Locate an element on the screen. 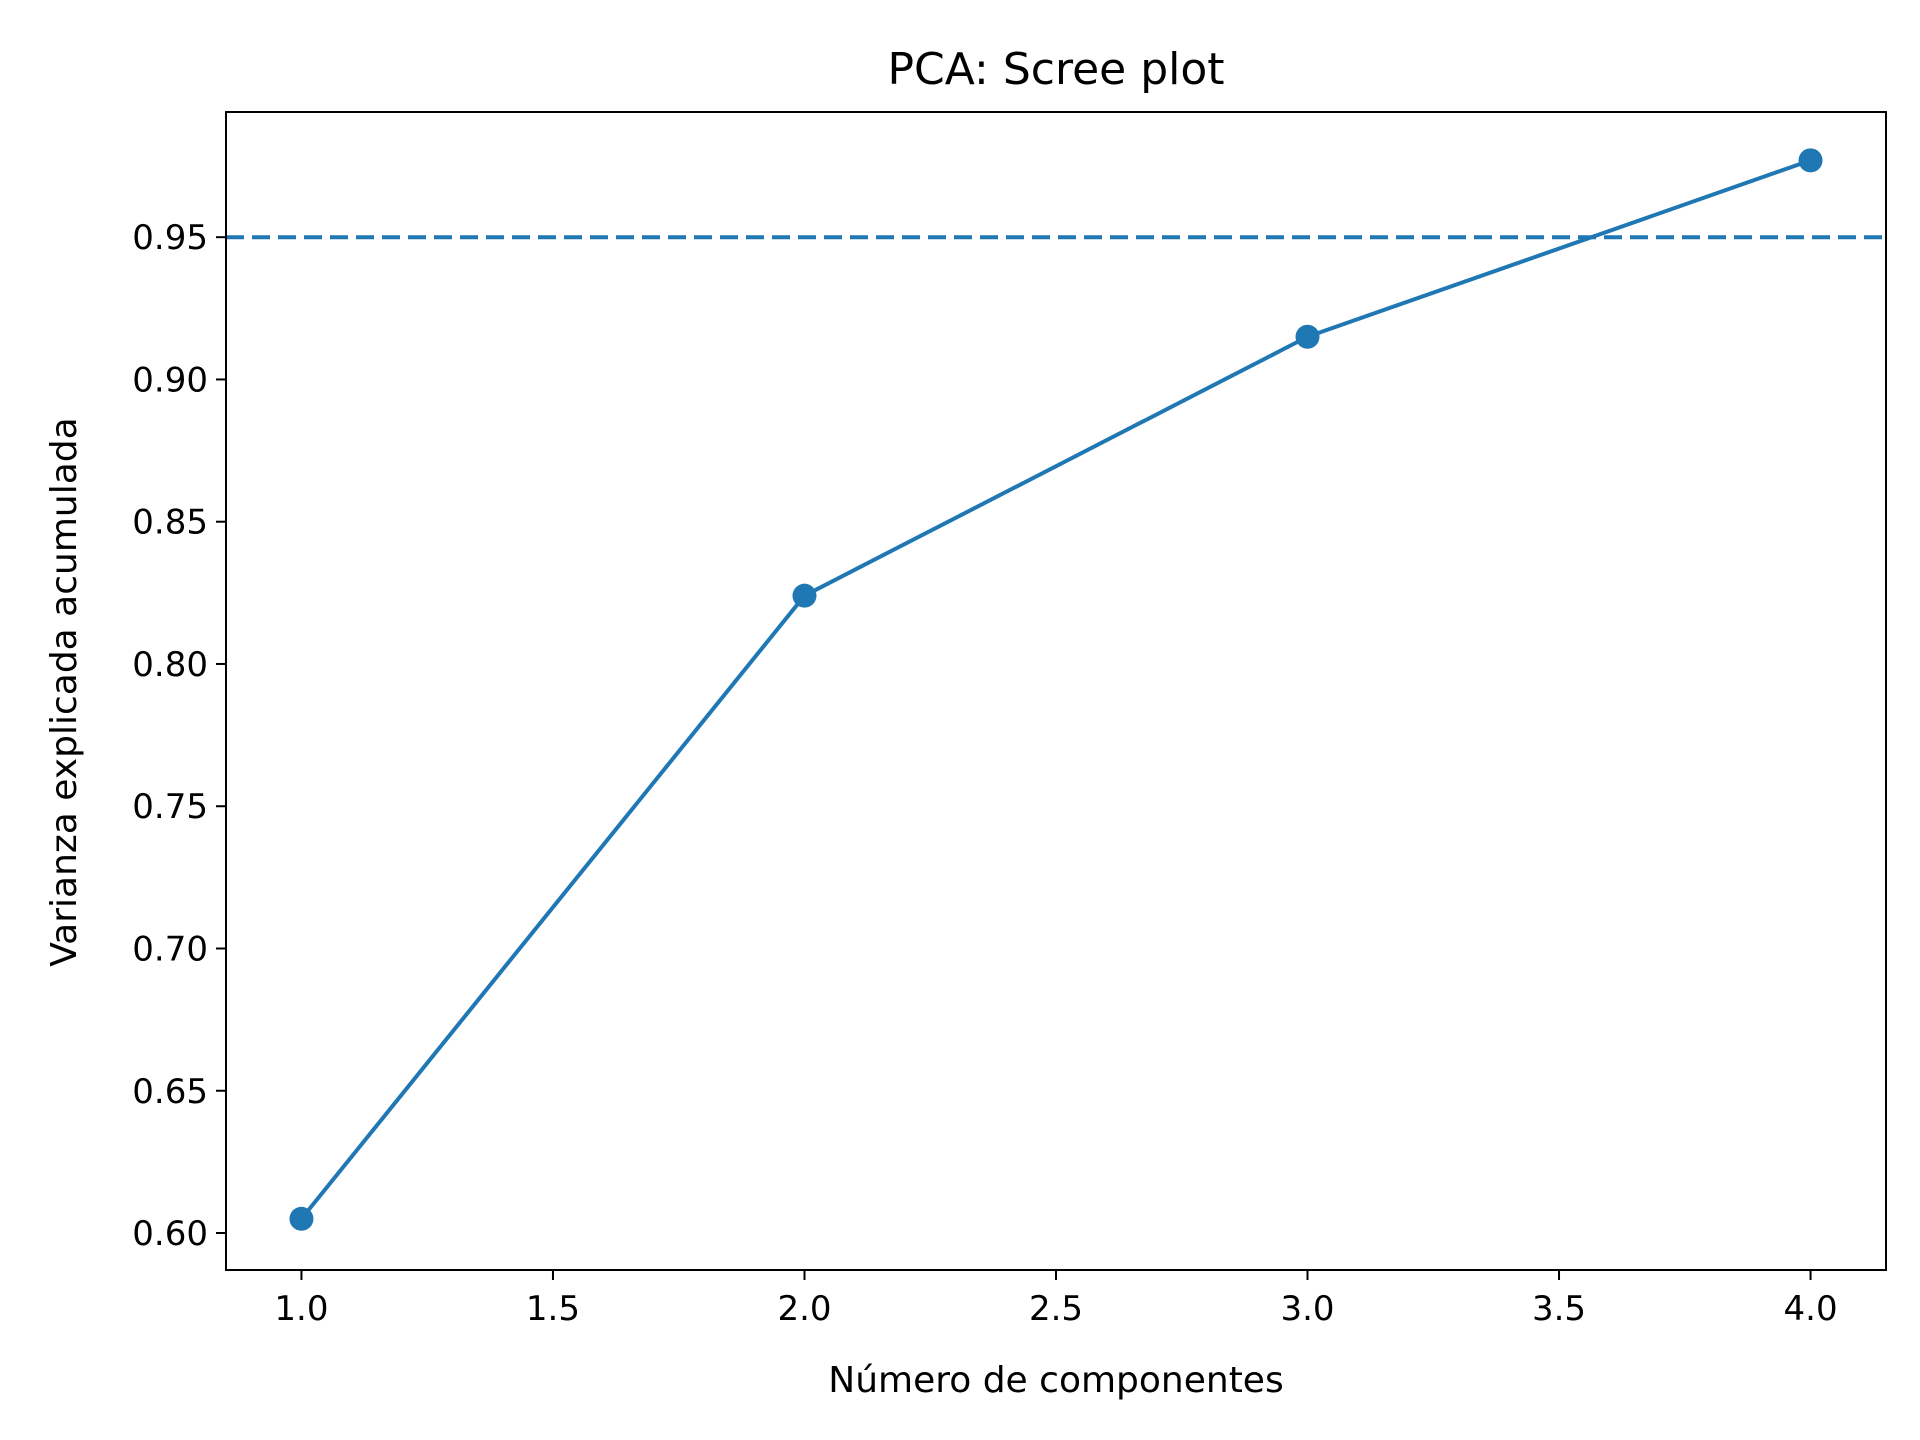 This screenshot has height=1440, width=1920. x-tick-label-1: 1.5 is located at coordinates (553, 1309).